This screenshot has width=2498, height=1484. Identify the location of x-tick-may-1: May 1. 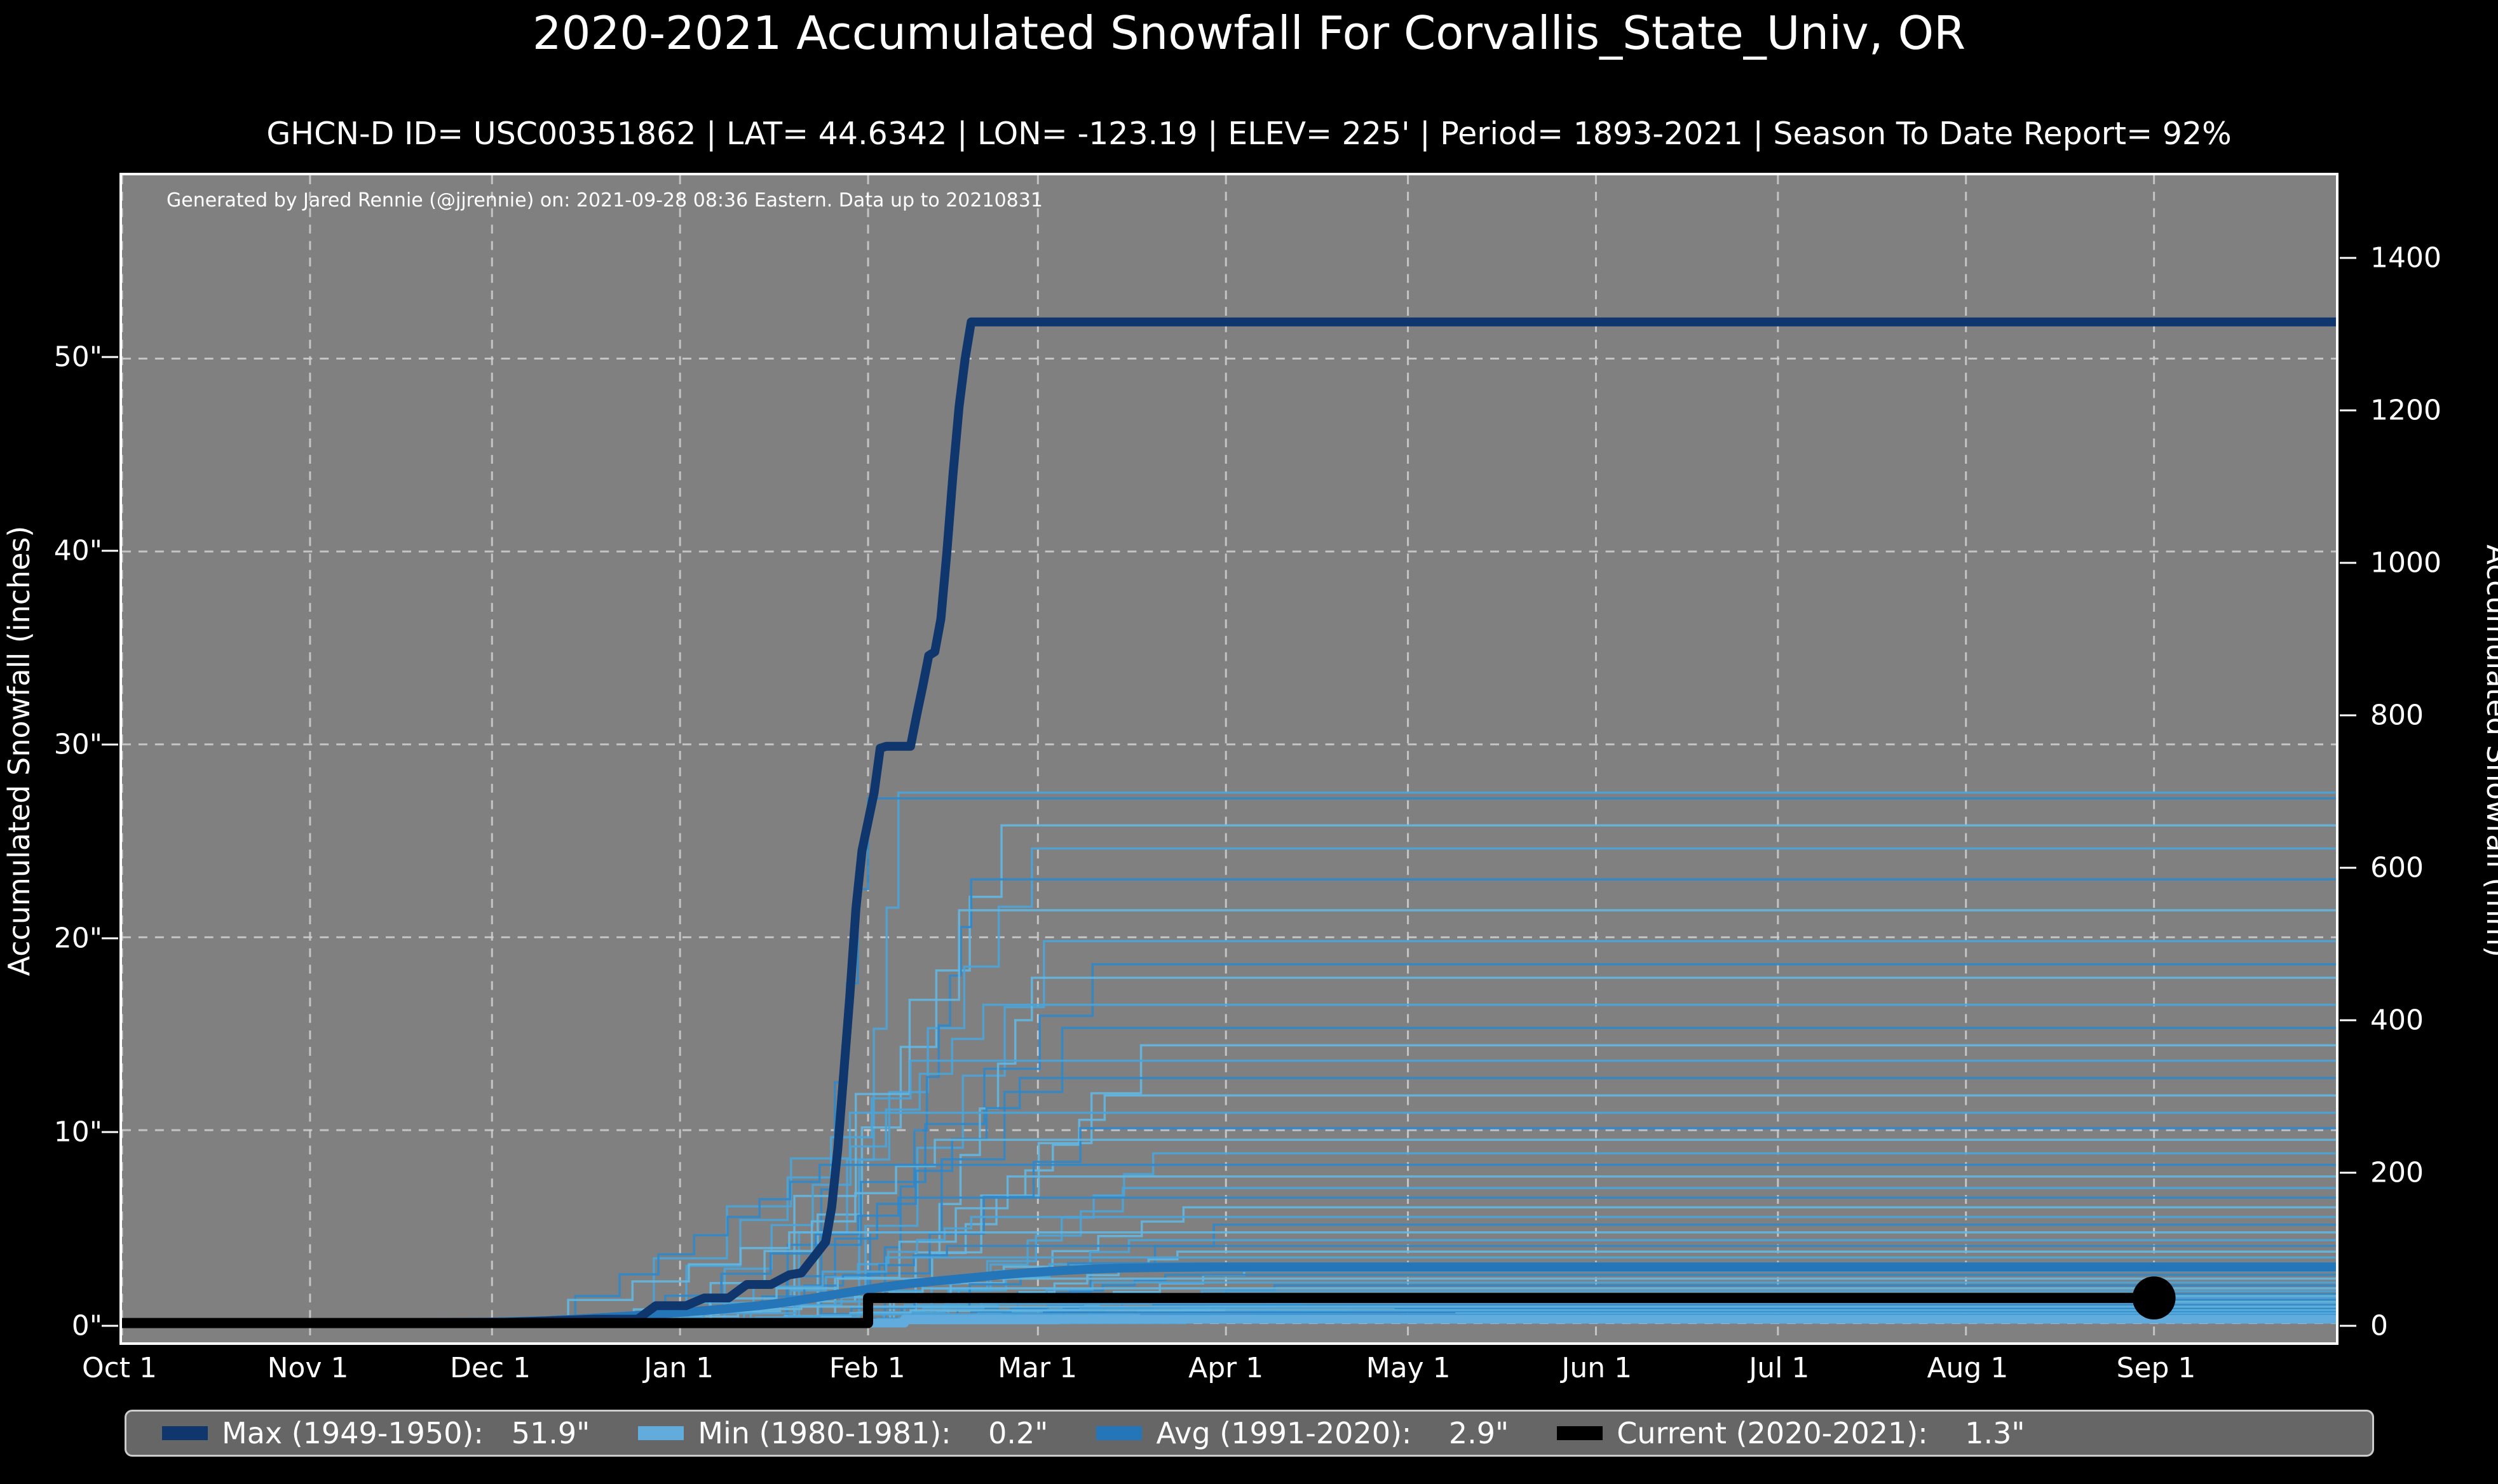
(1408, 1368).